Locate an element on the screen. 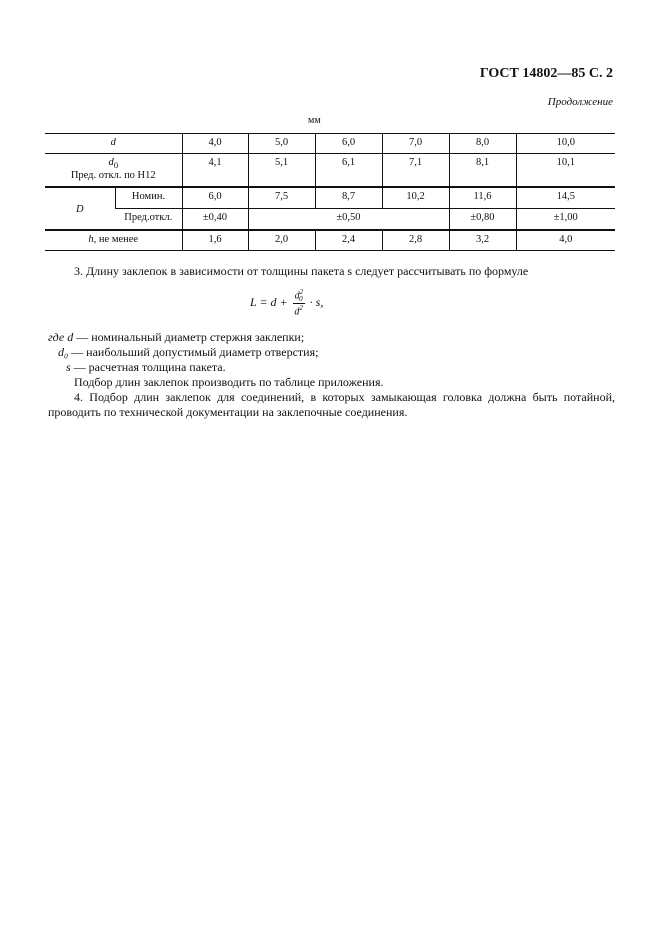  cell: ±0,80 is located at coordinates (482, 219).